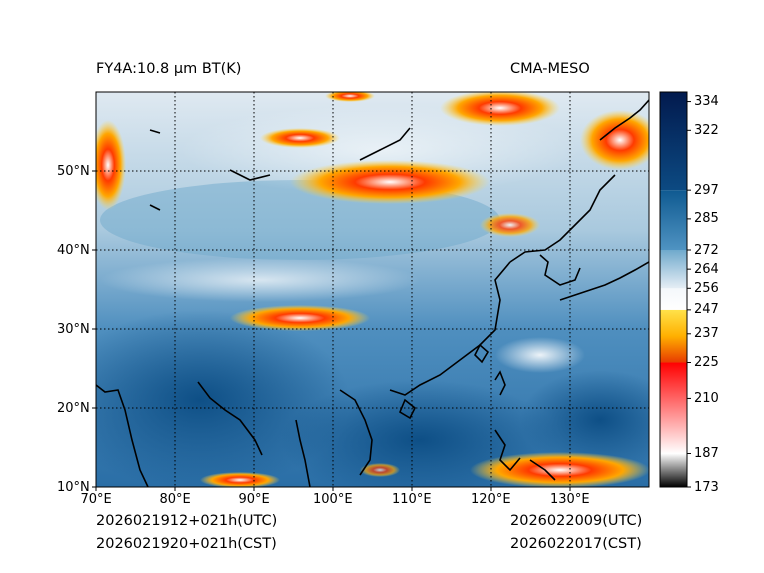 This screenshot has height=573, width=764. Describe the element at coordinates (73, 487) in the screenshot. I see `lat-tick-label: 10°N` at that location.